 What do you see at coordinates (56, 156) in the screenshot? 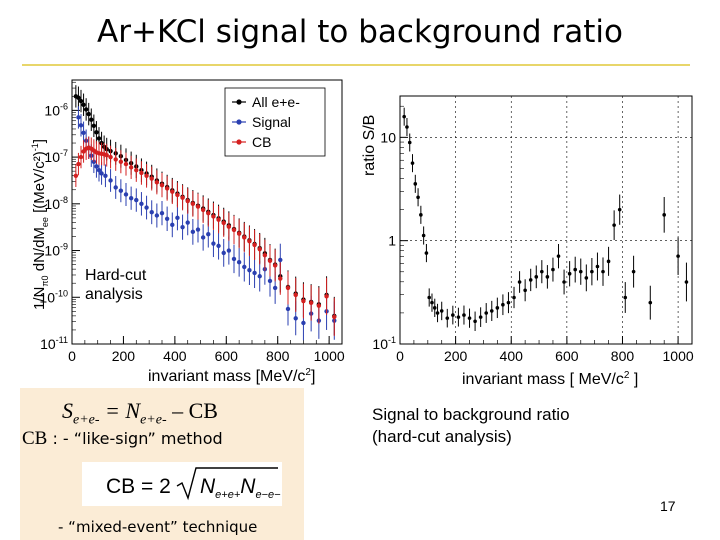
I see `y-tick-label: 10⁻⁷` at bounding box center [56, 156].